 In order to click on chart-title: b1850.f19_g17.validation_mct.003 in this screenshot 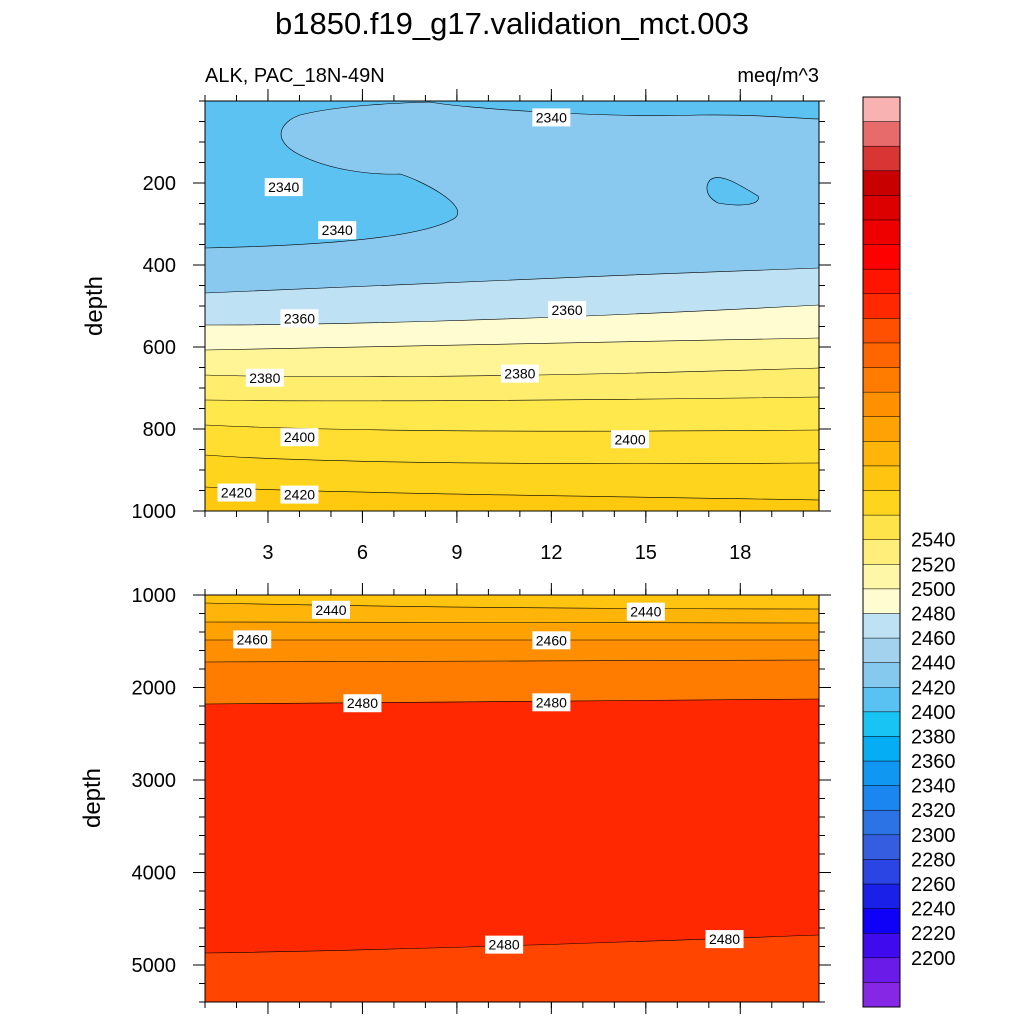, I will do `click(512, 23)`.